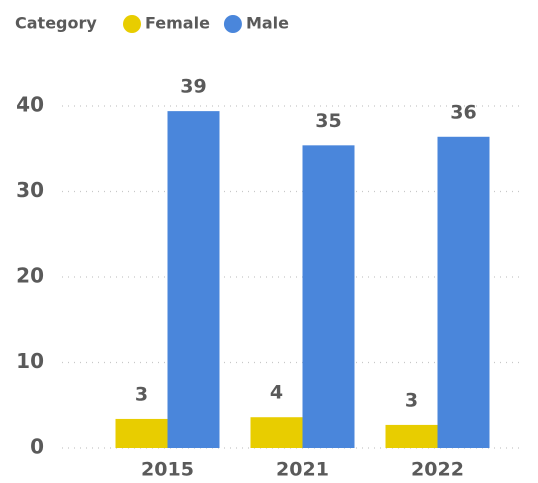 This screenshot has width=538, height=483. I want to click on data-label: 39, so click(193, 87).